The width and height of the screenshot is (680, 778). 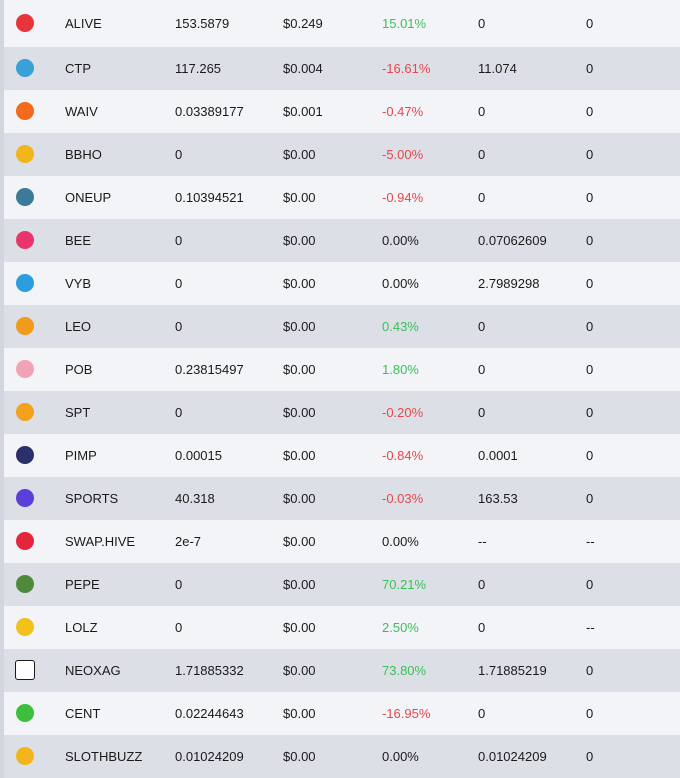 I want to click on token-stake: 0.07062609, so click(x=512, y=240).